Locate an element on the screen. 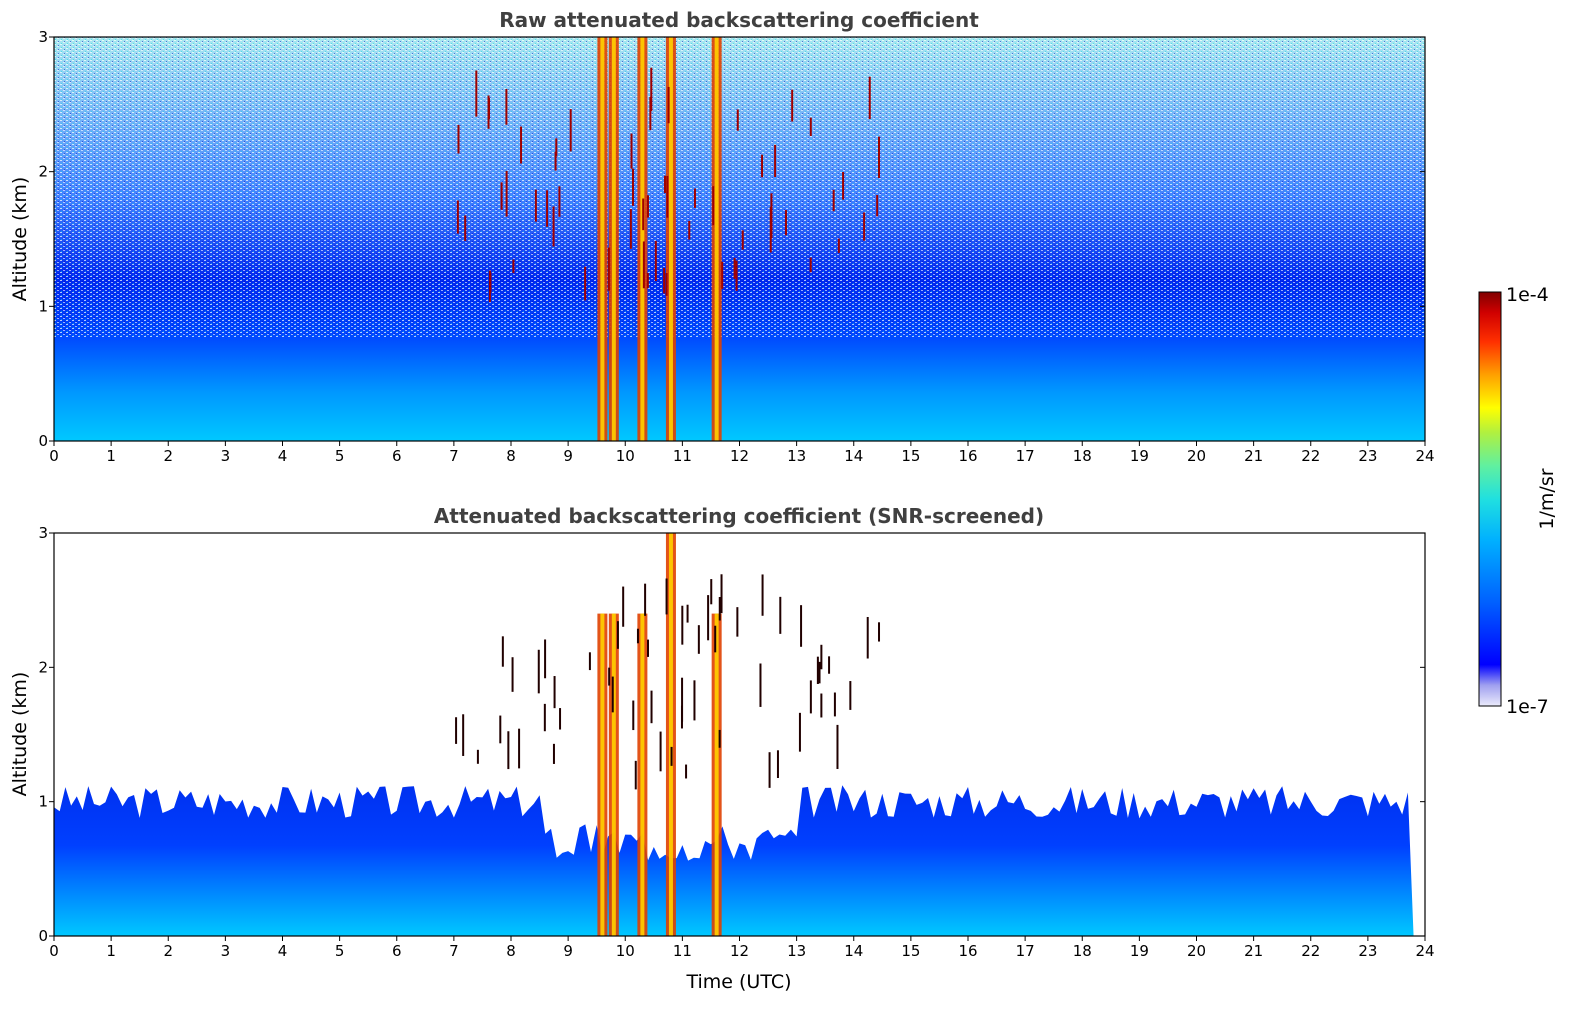 This screenshot has height=1020, width=1595. x-tick-label: 6 is located at coordinates (397, 951).